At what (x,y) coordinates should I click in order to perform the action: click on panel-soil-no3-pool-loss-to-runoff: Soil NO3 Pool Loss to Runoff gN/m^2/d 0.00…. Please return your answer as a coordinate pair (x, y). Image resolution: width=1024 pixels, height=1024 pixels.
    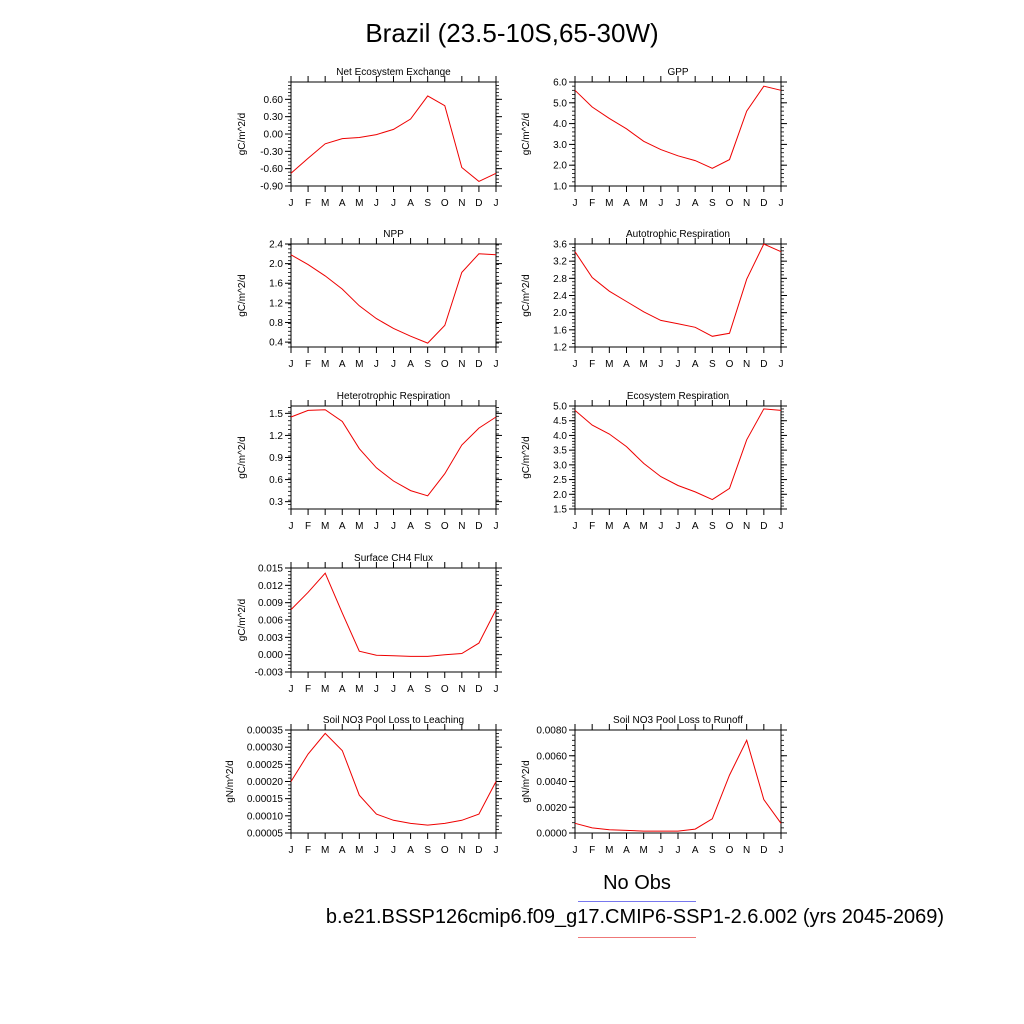
    Looking at the image, I should click on (654, 785).